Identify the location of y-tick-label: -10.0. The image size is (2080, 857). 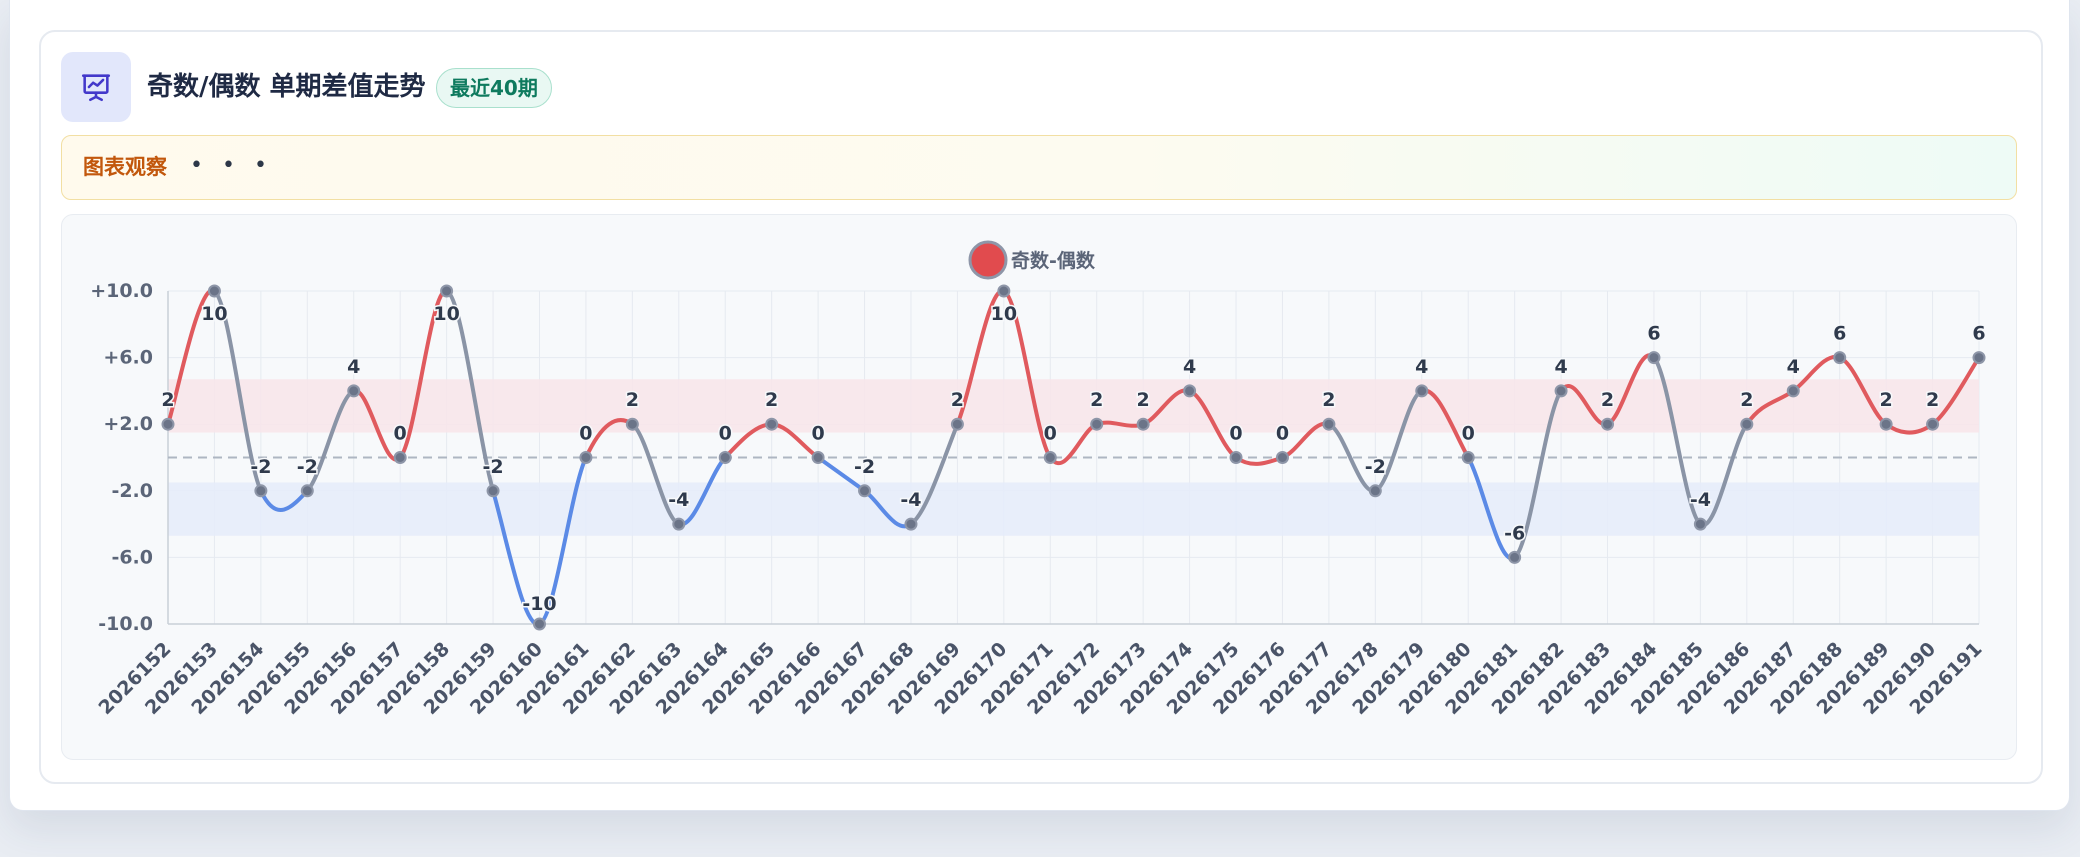
(125, 624).